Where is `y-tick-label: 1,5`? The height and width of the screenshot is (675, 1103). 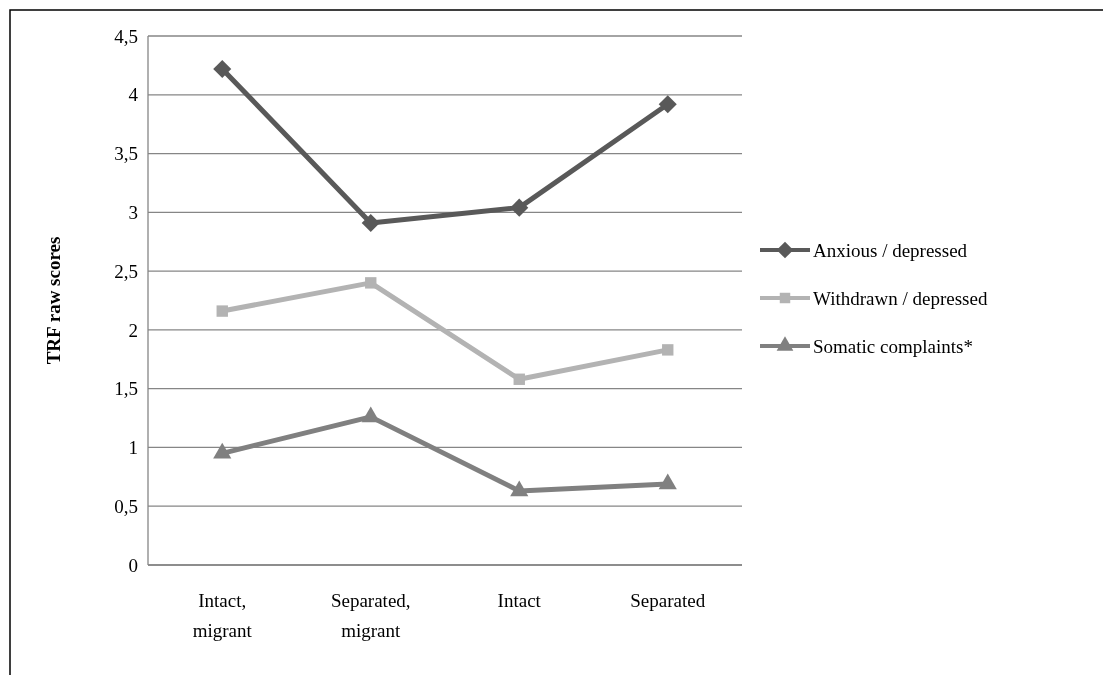
y-tick-label: 1,5 is located at coordinates (126, 389).